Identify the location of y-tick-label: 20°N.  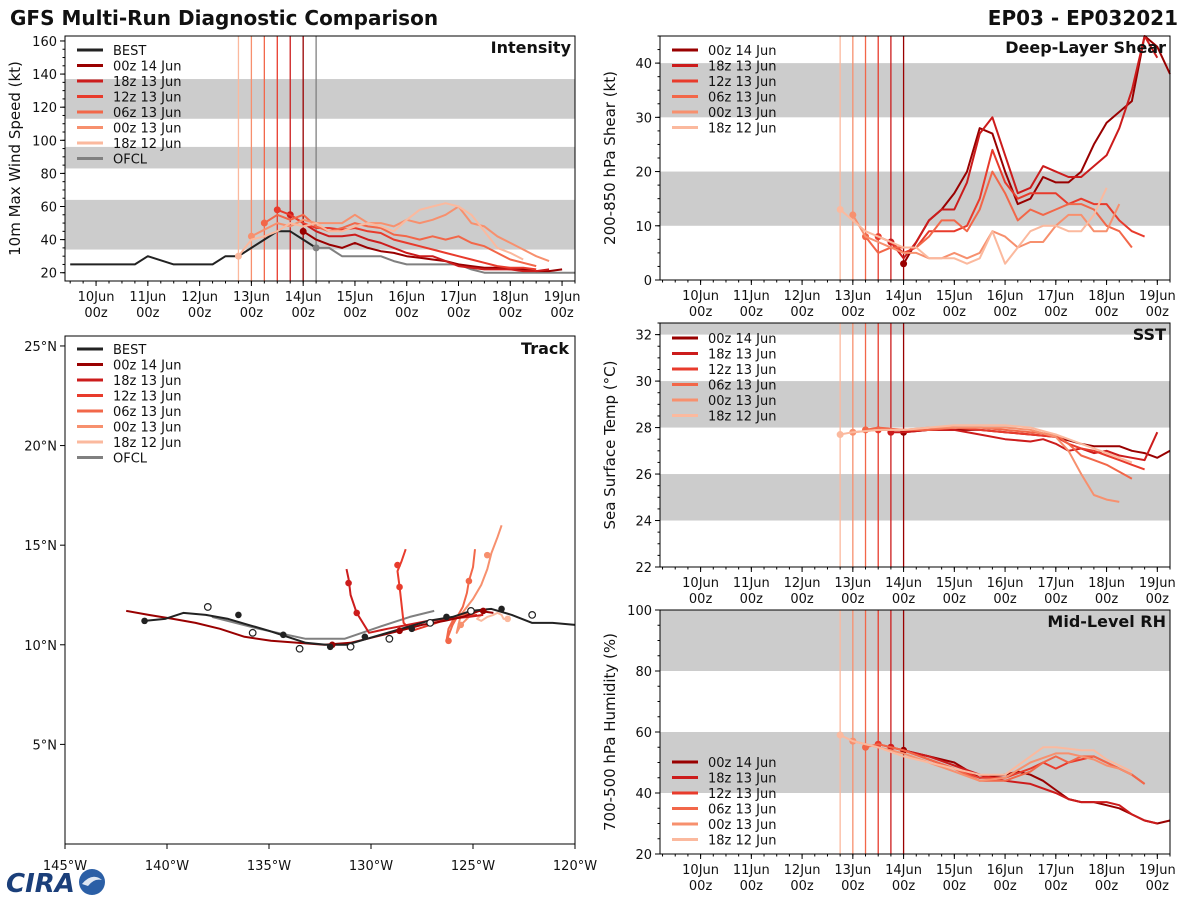
(40, 447).